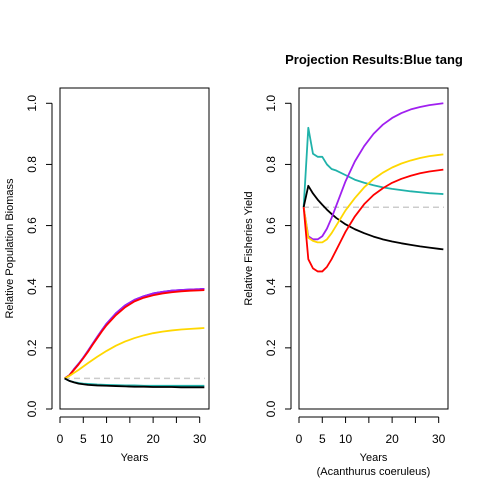 The image size is (480, 480). Describe the element at coordinates (32, 164) in the screenshot. I see `chart-1-y-tick-label: 0.8` at that location.